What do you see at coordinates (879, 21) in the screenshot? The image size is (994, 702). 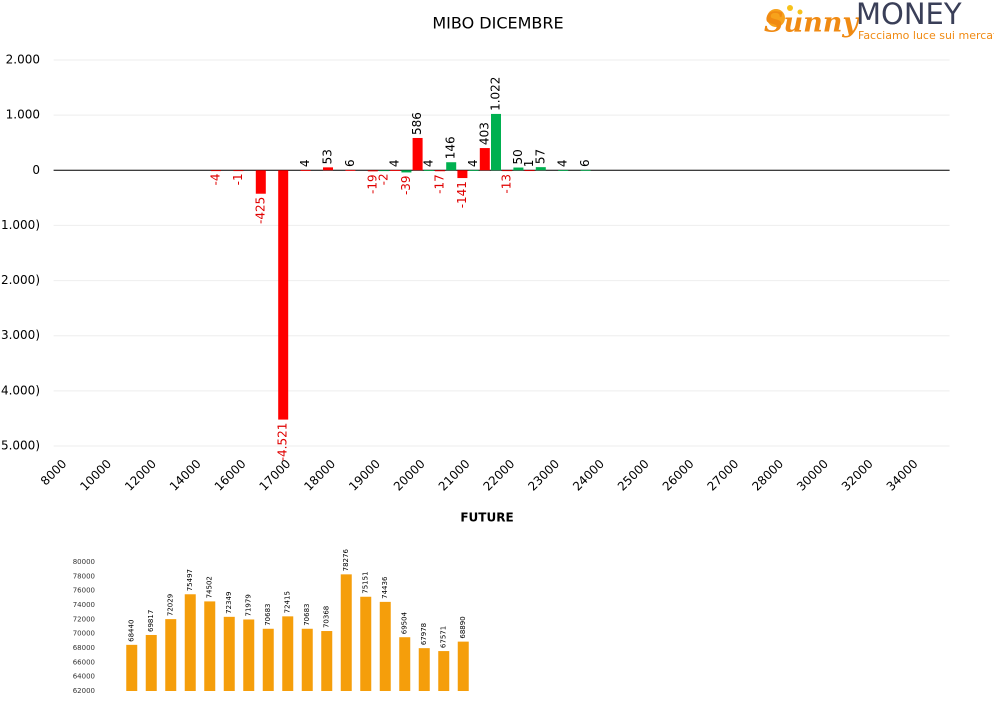 I see `logo: Sunny MONEY Facciamo luce sui mercati` at bounding box center [879, 21].